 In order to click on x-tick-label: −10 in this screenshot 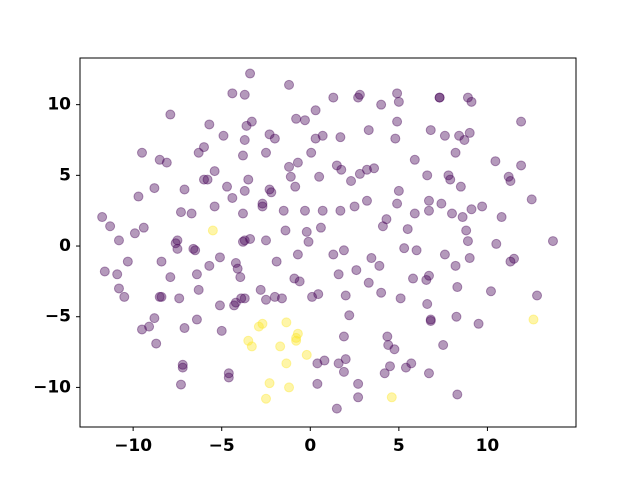, I will do `click(133, 446)`.